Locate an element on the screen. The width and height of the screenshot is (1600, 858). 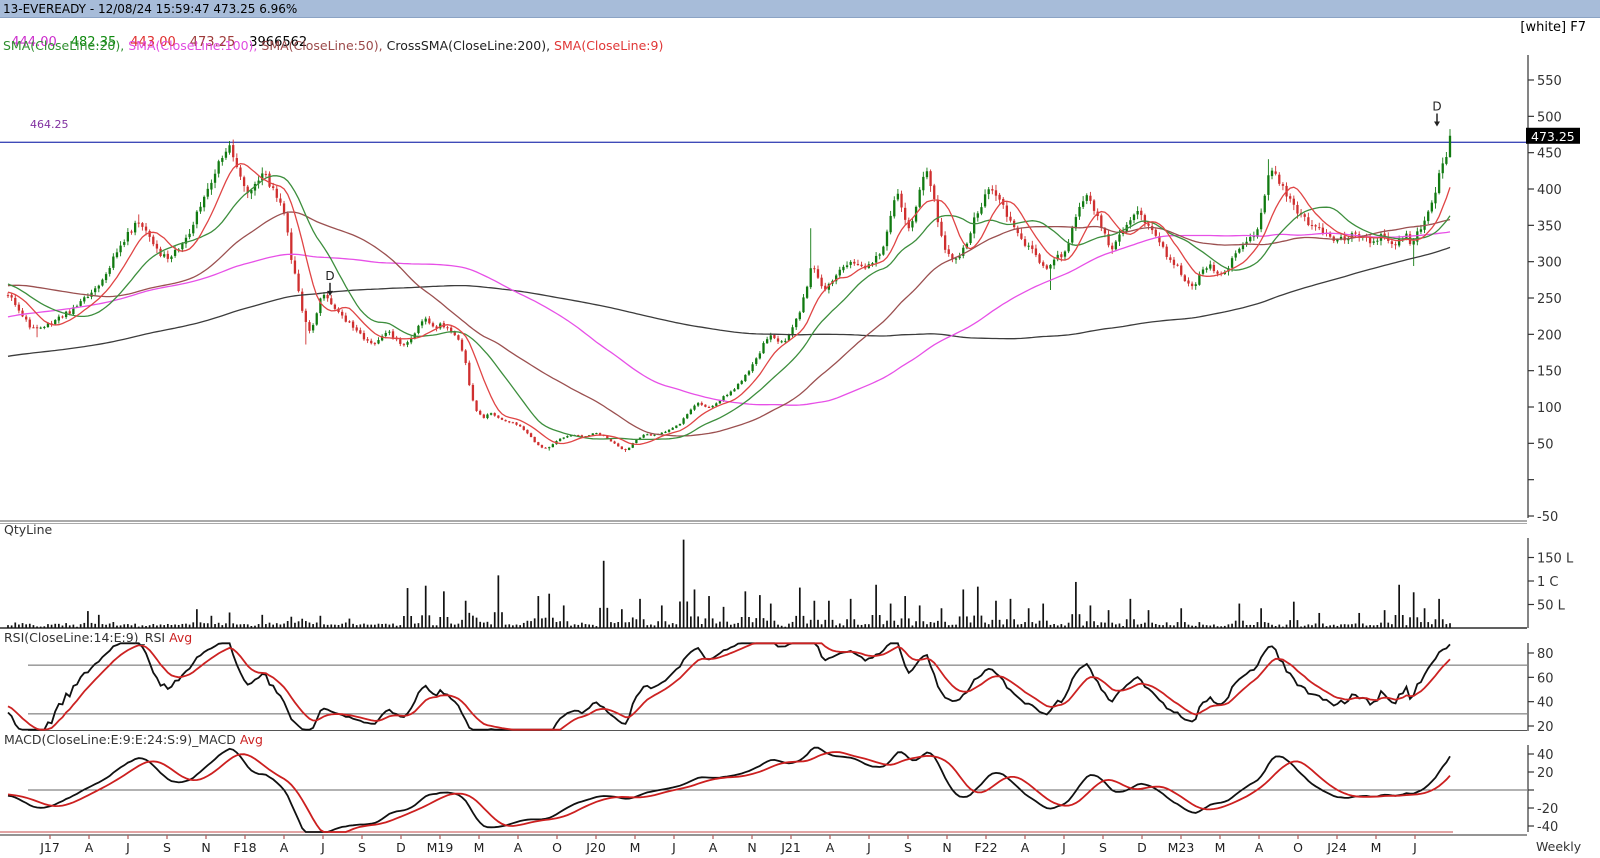
macd-panel is located at coordinates (763, 789).